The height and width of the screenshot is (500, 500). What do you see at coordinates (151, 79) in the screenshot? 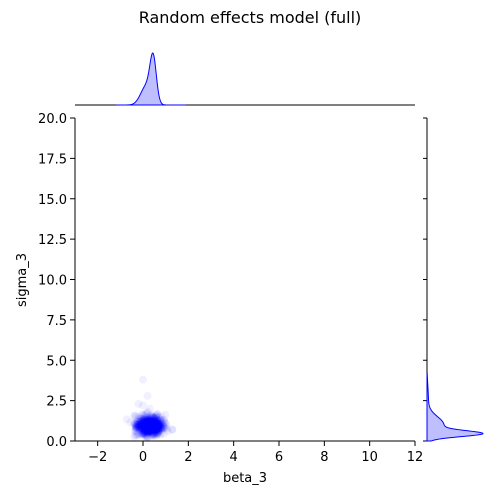
I see `top-kde-curve` at bounding box center [151, 79].